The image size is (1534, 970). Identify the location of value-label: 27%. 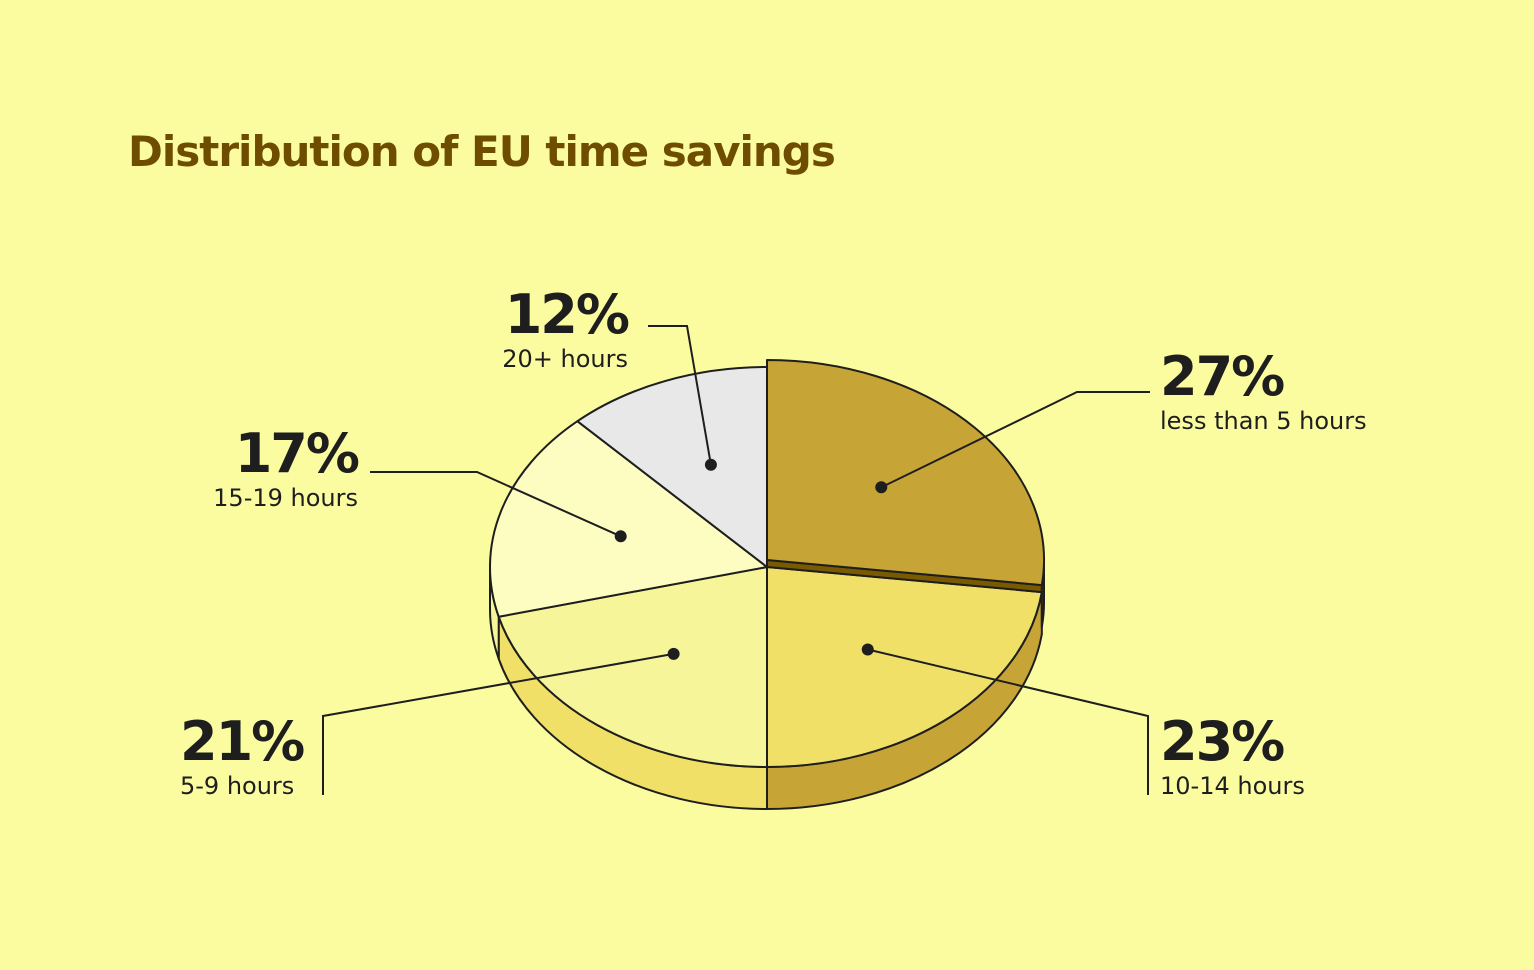
(1222, 376).